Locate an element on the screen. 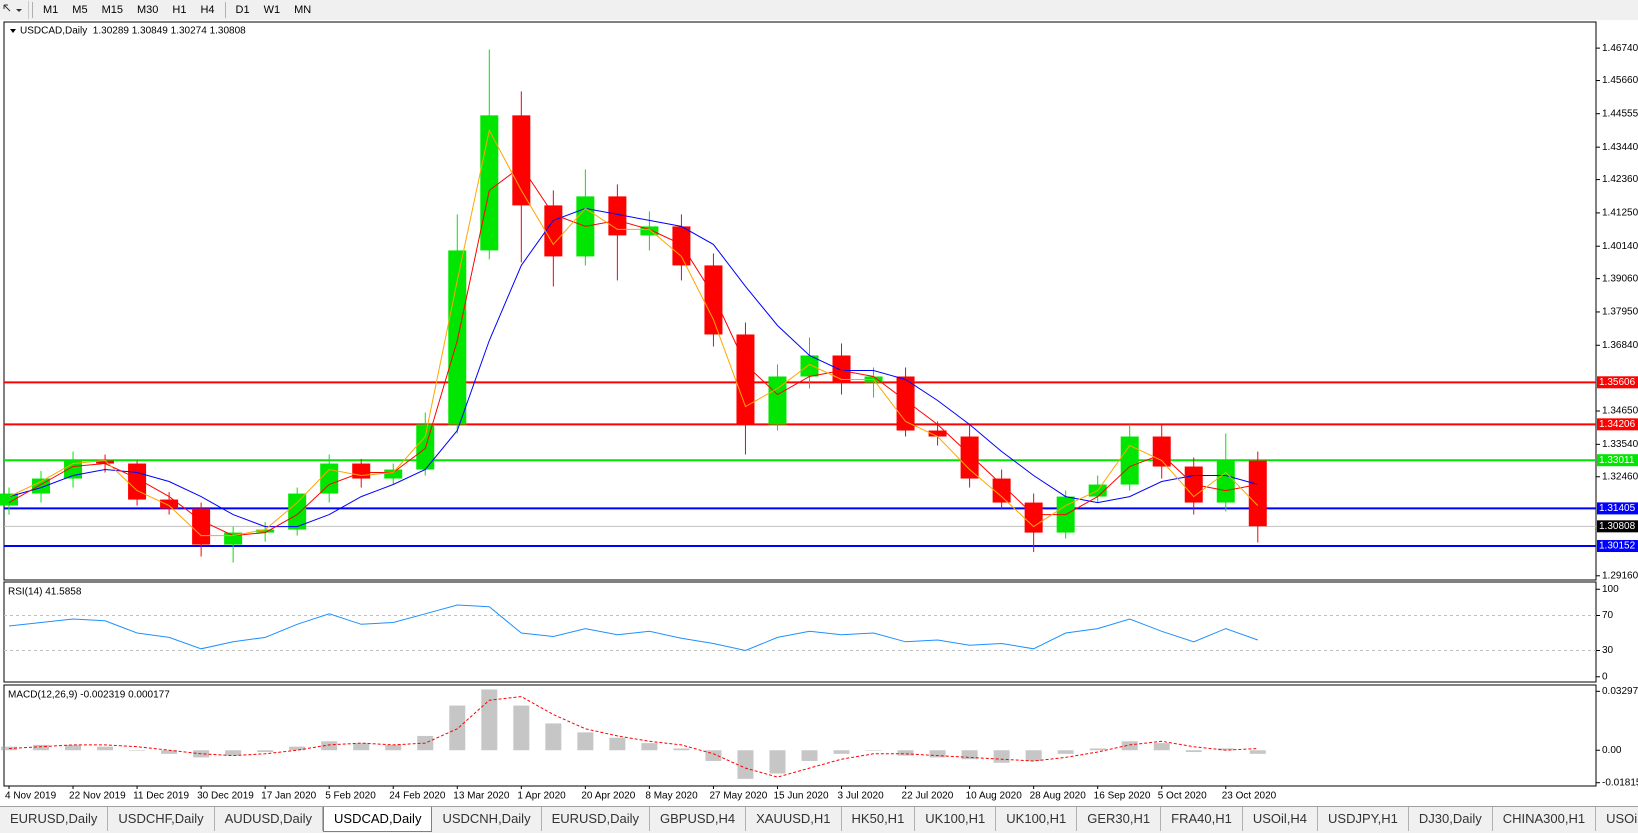 The image size is (1638, 833). symbol-tab: USDCHF,Daily is located at coordinates (161, 819).